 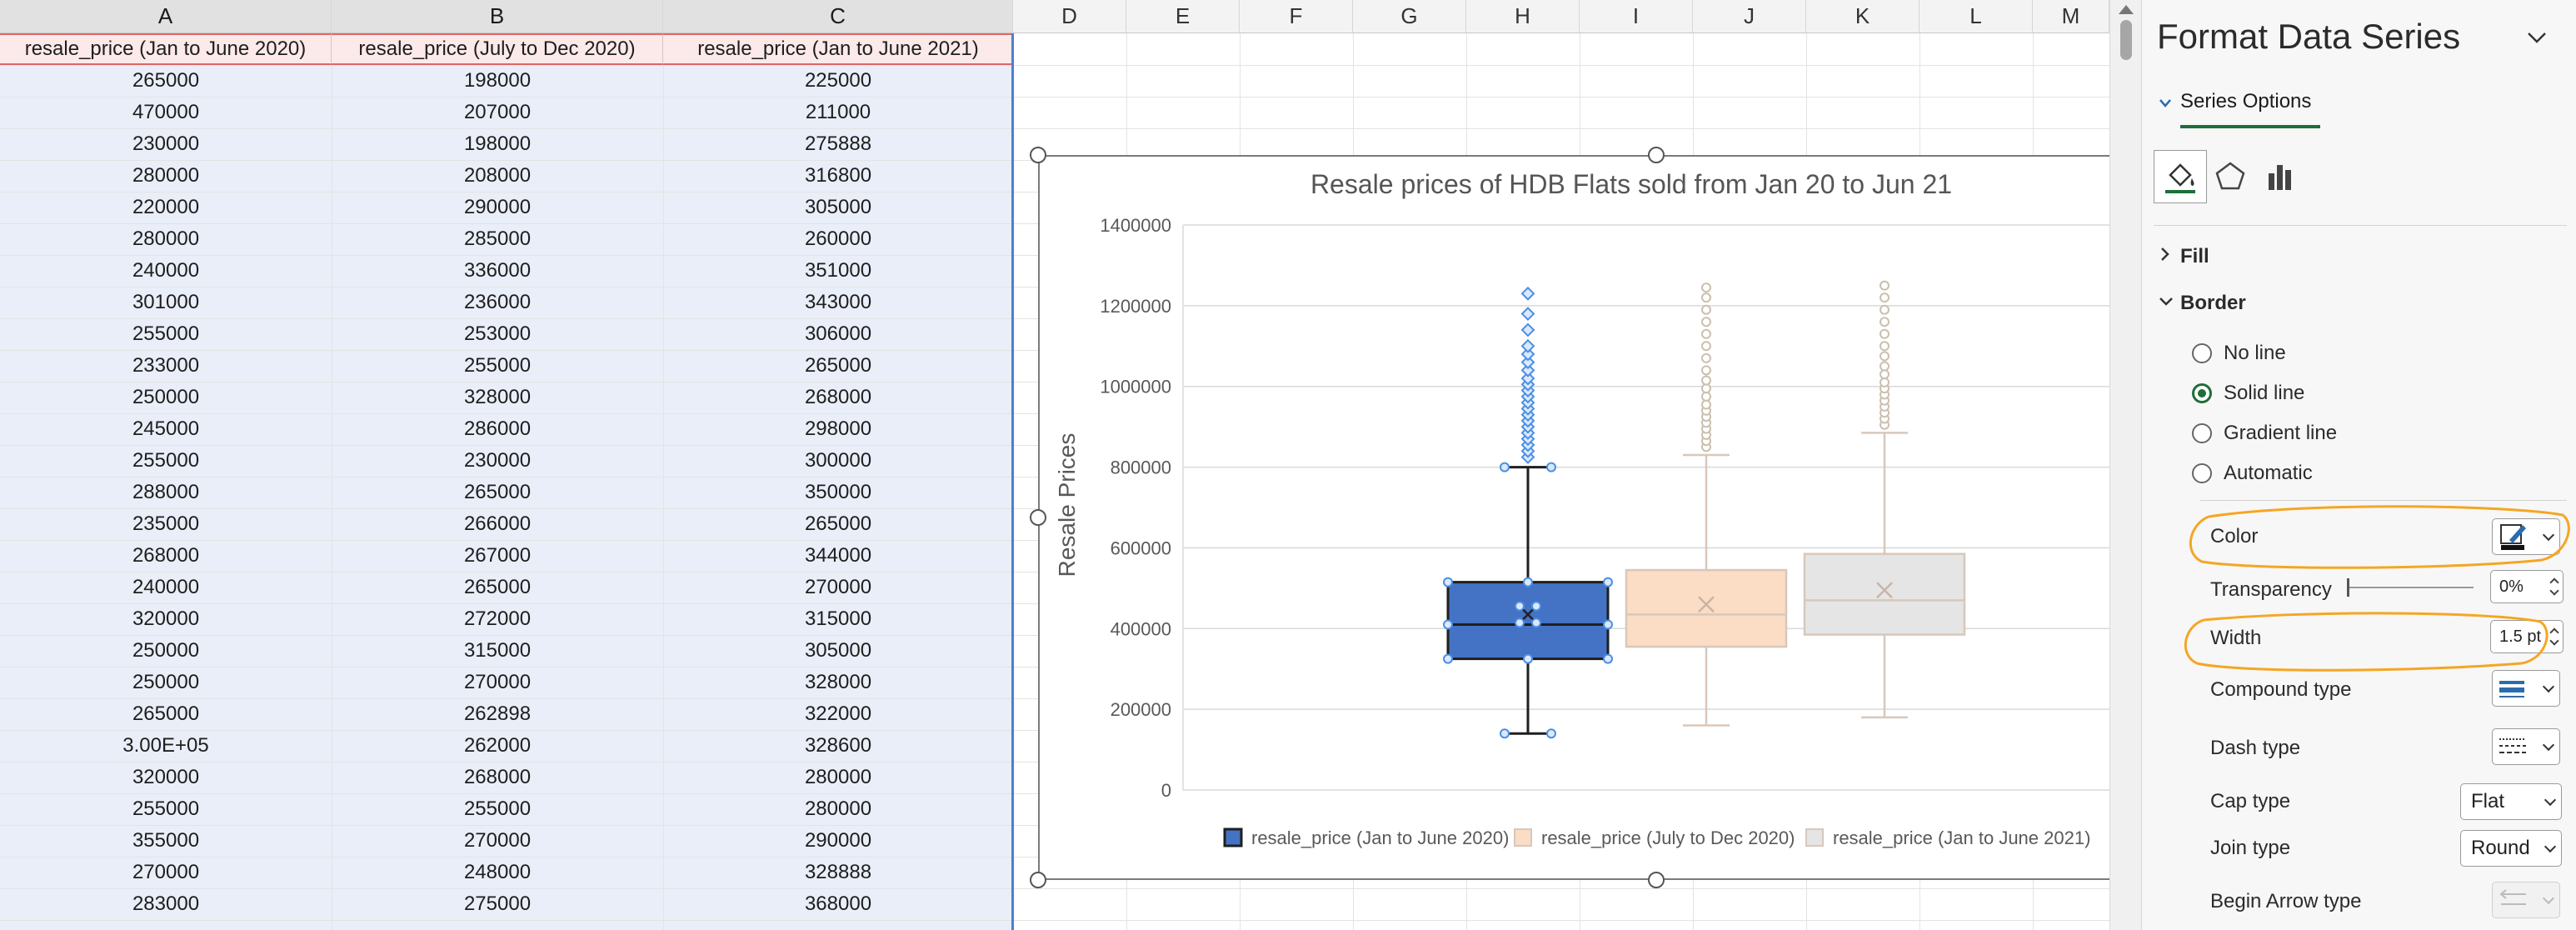 What do you see at coordinates (166, 16) in the screenshot?
I see `column-header-a: A` at bounding box center [166, 16].